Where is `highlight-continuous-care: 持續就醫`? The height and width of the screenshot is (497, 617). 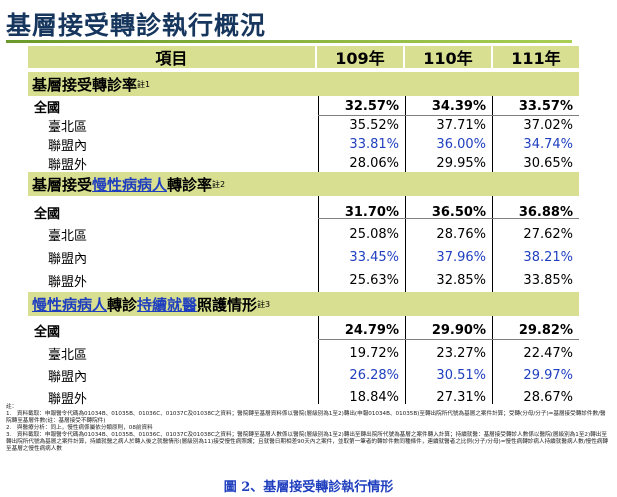
highlight-continuous-care: 持續就醫 is located at coordinates (167, 304).